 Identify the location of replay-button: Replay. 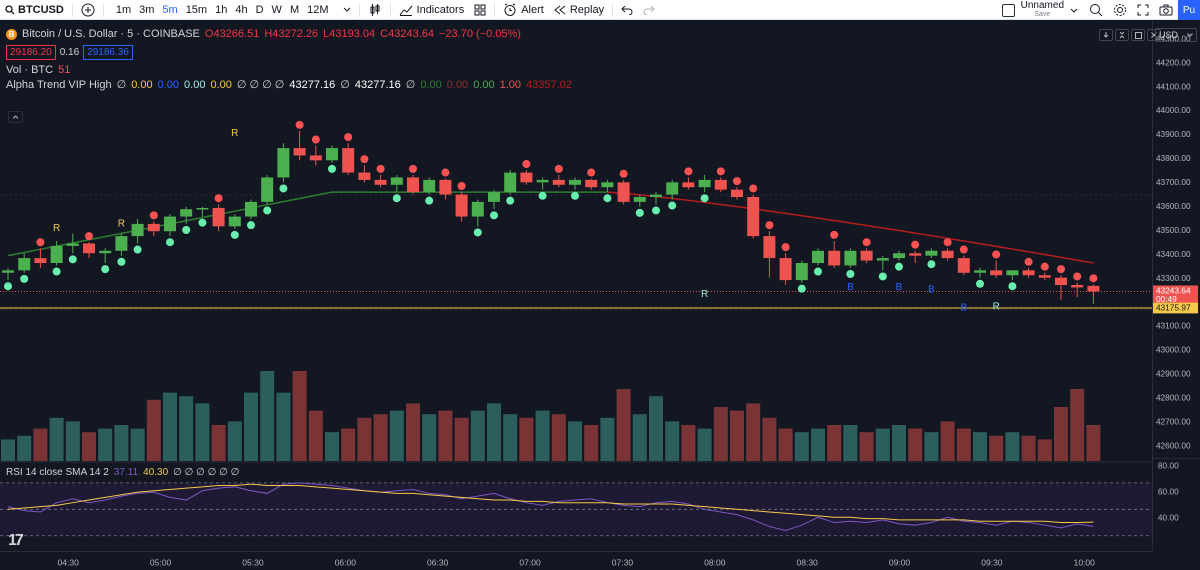
(579, 10).